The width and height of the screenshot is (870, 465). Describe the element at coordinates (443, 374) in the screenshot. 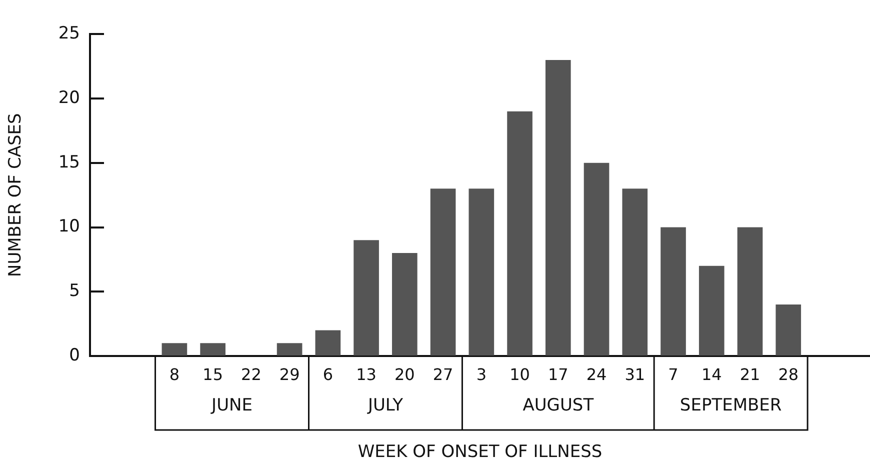

I see `x-tick-label: 27` at that location.